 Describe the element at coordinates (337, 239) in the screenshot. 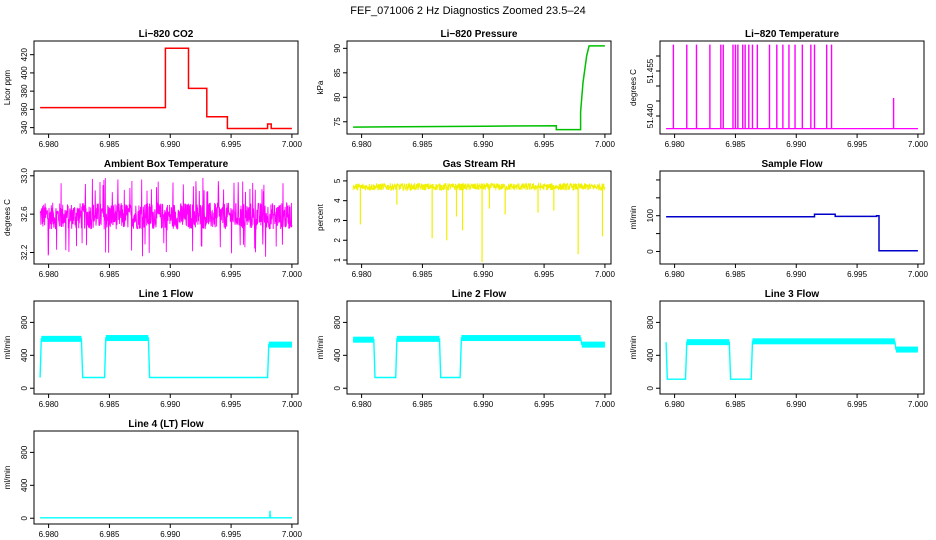

I see `y-tick-label: 2` at that location.